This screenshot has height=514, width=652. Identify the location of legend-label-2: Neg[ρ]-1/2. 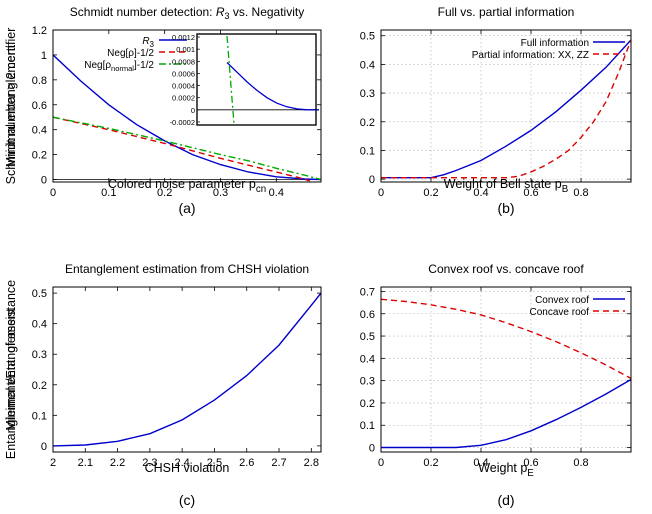
(130, 53).